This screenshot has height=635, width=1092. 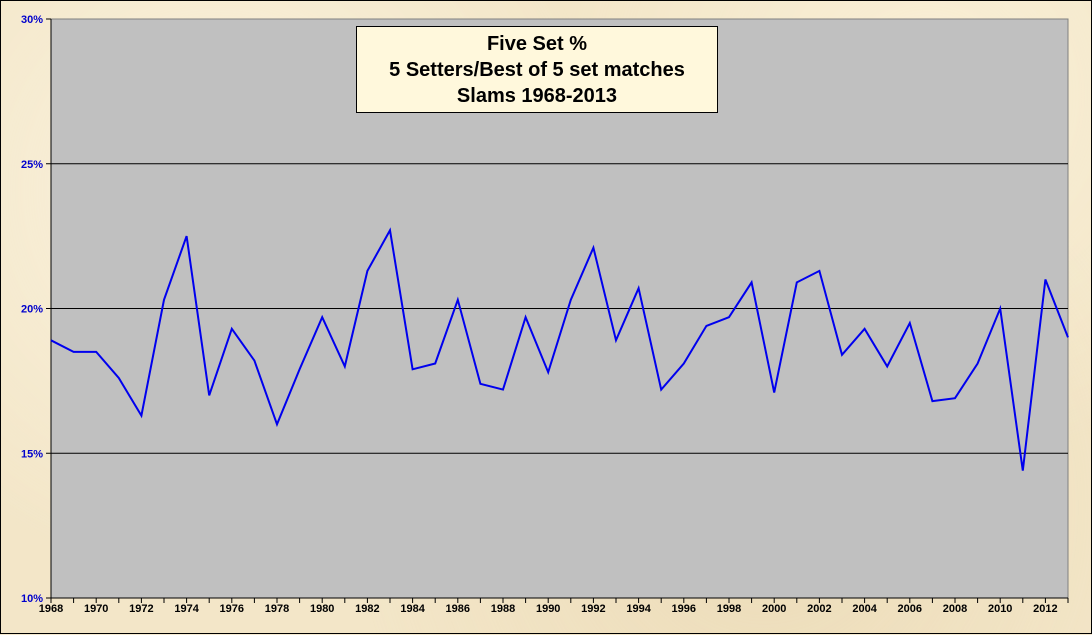 I want to click on chart-title-line-2: 5 Setters/Best of 5 set matches, so click(x=537, y=69).